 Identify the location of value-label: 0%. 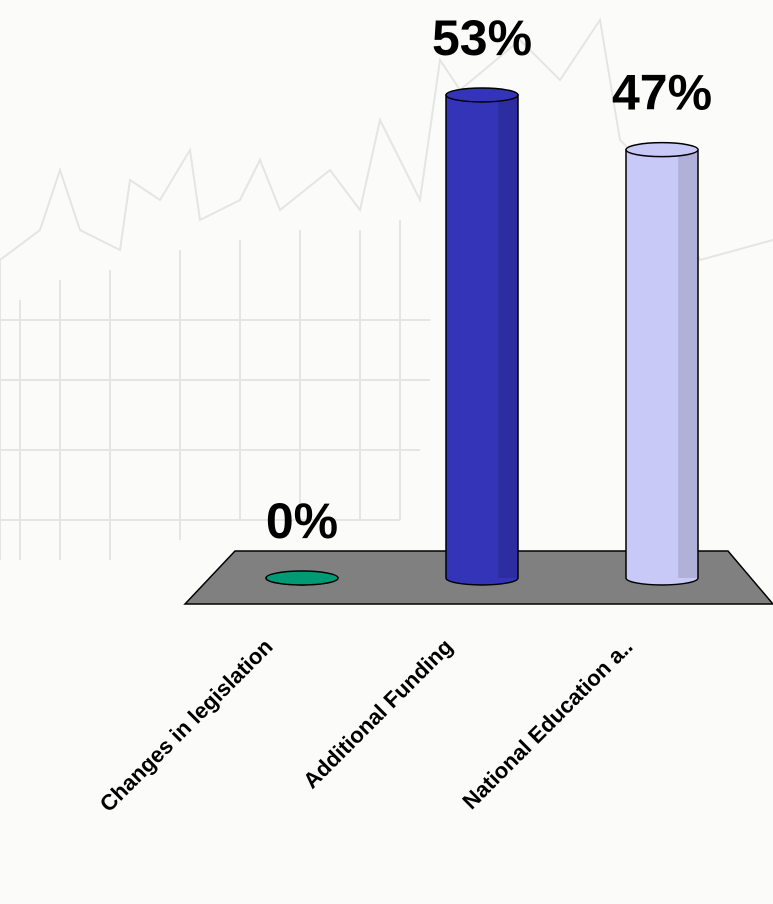
(302, 521).